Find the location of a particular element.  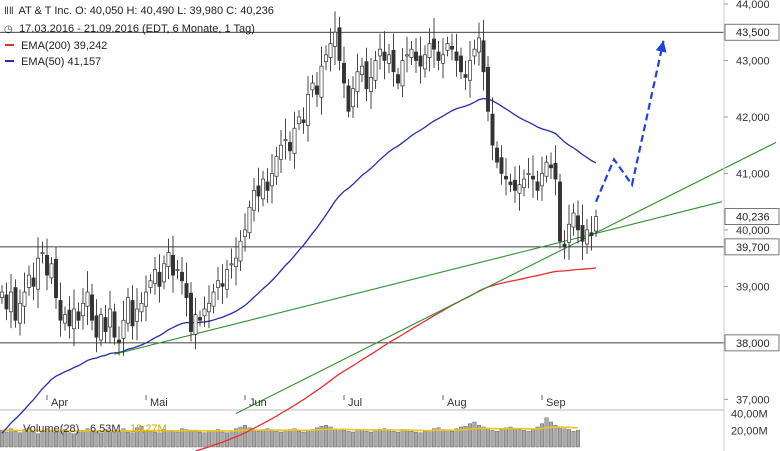

level-label-box is located at coordinates (752, 32).